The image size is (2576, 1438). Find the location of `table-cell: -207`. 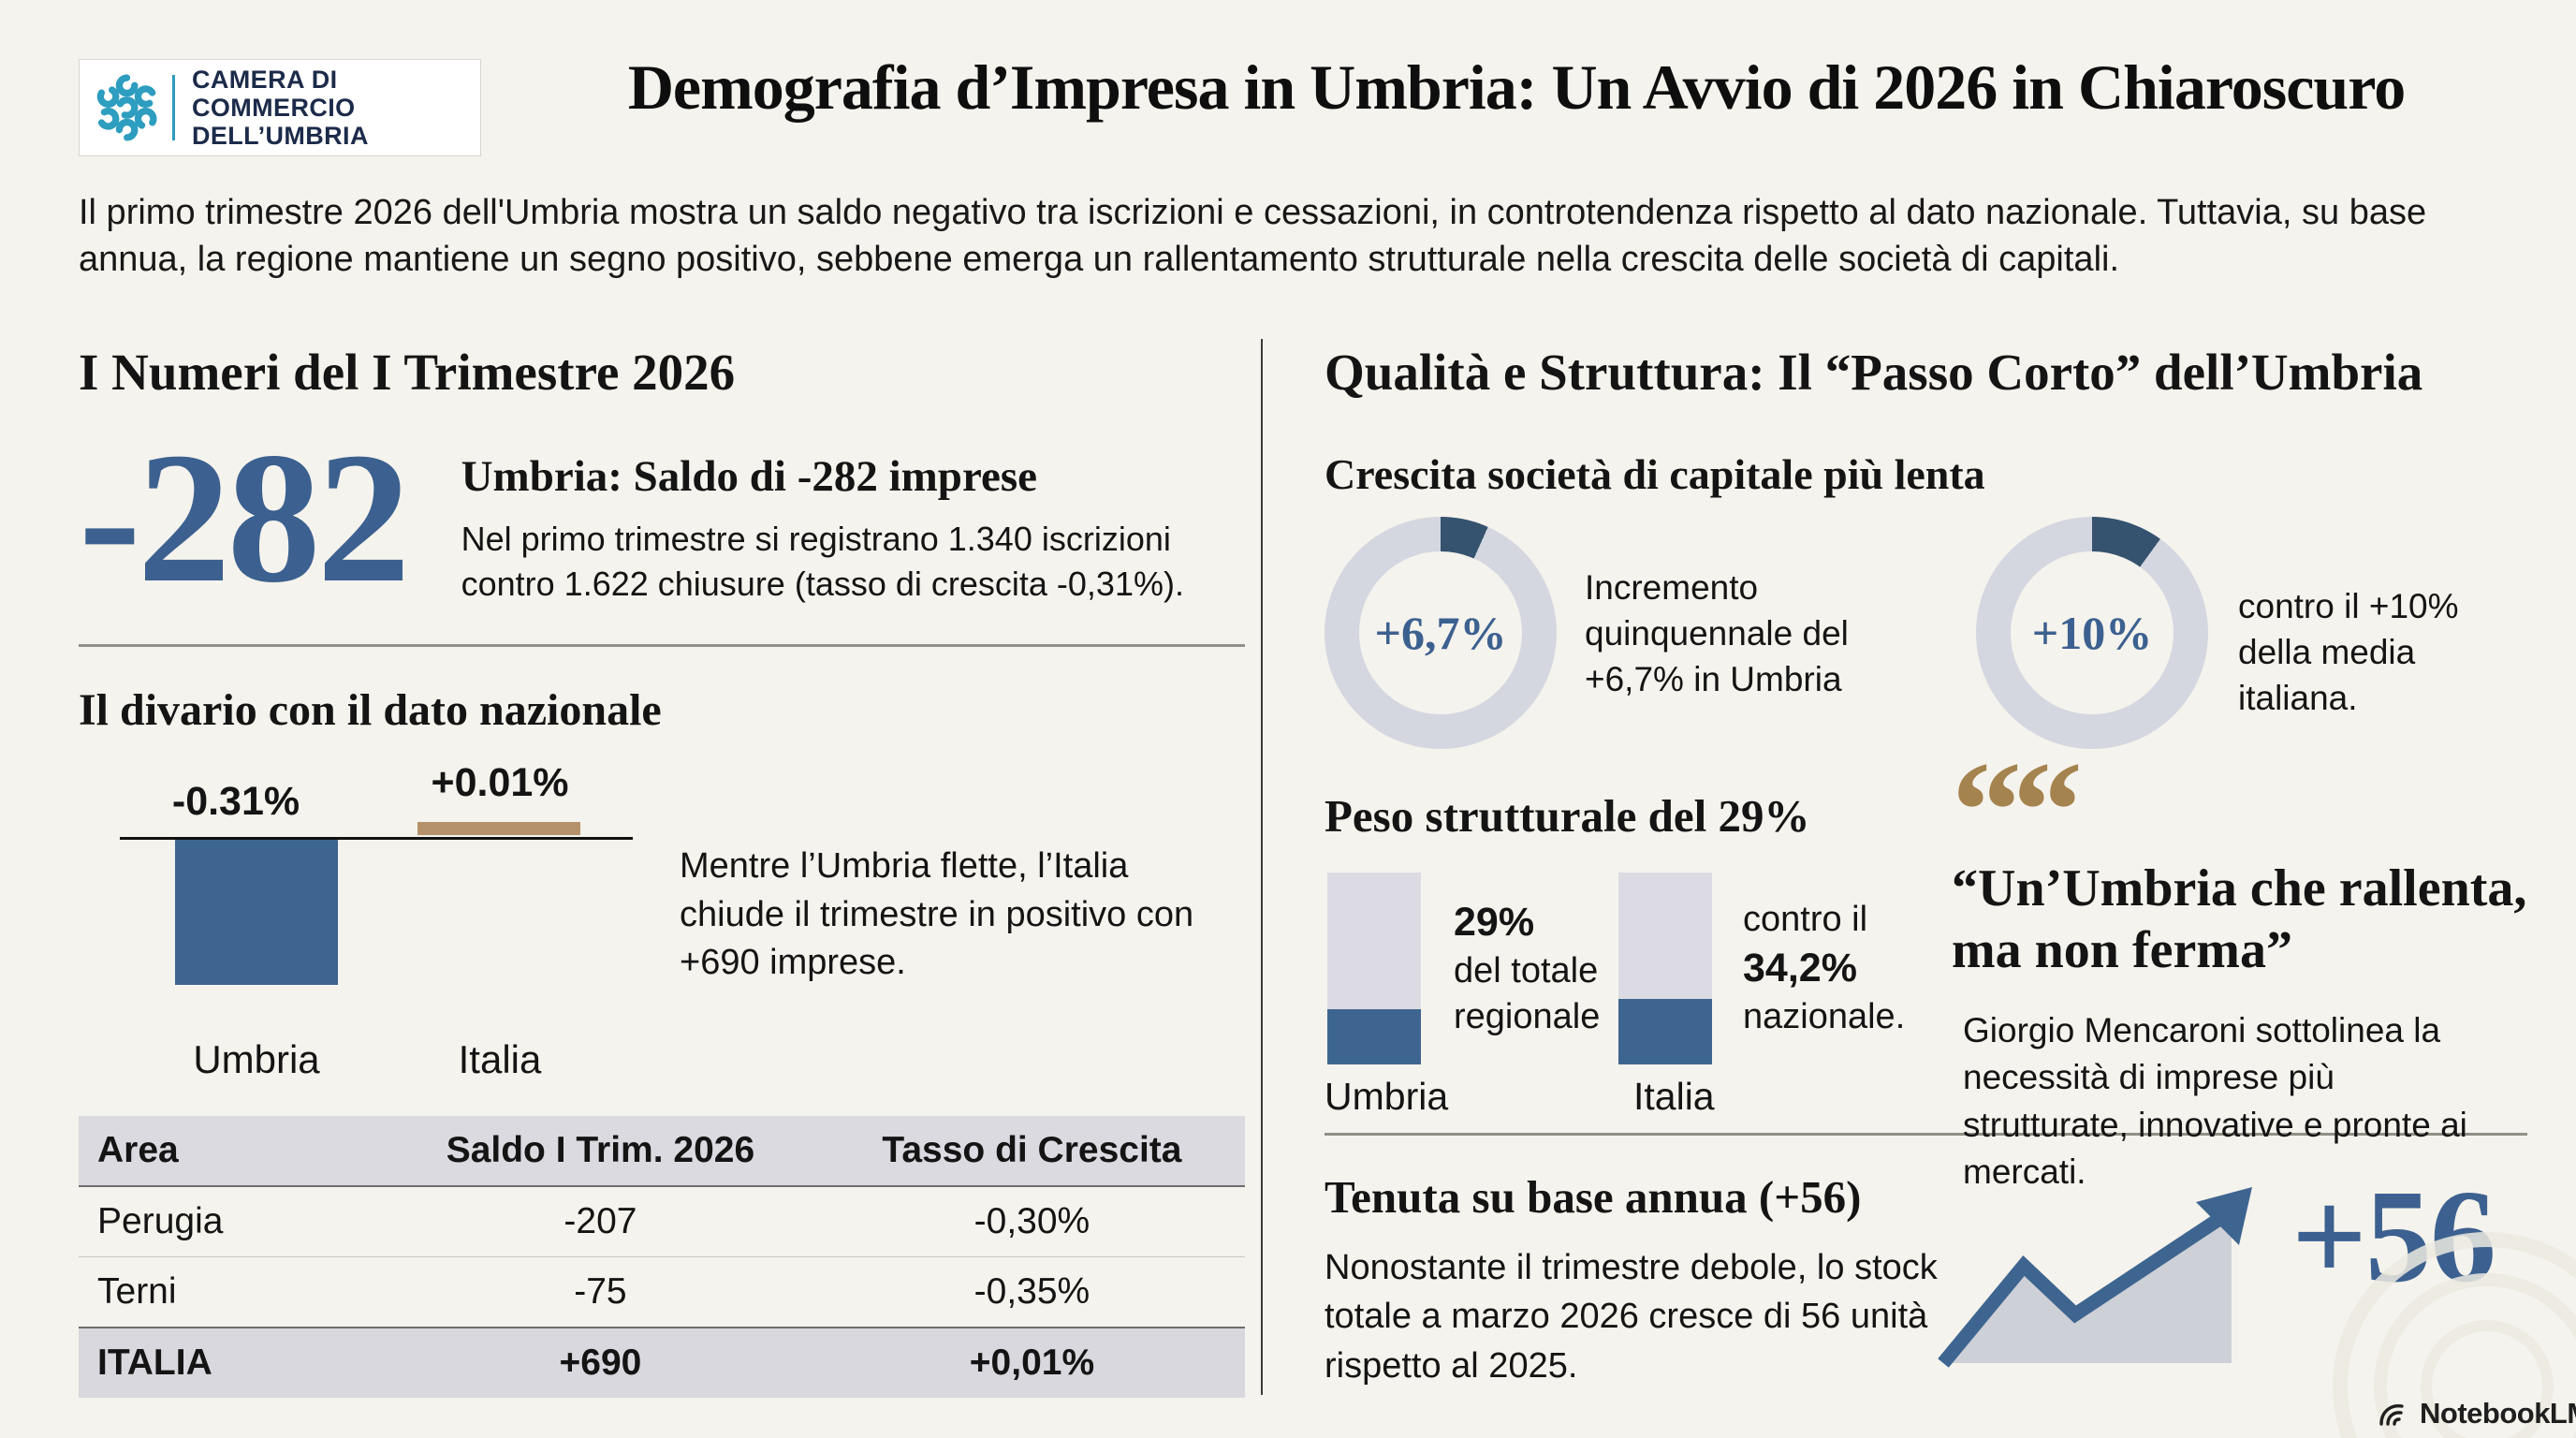

table-cell: -207 is located at coordinates (600, 1221).